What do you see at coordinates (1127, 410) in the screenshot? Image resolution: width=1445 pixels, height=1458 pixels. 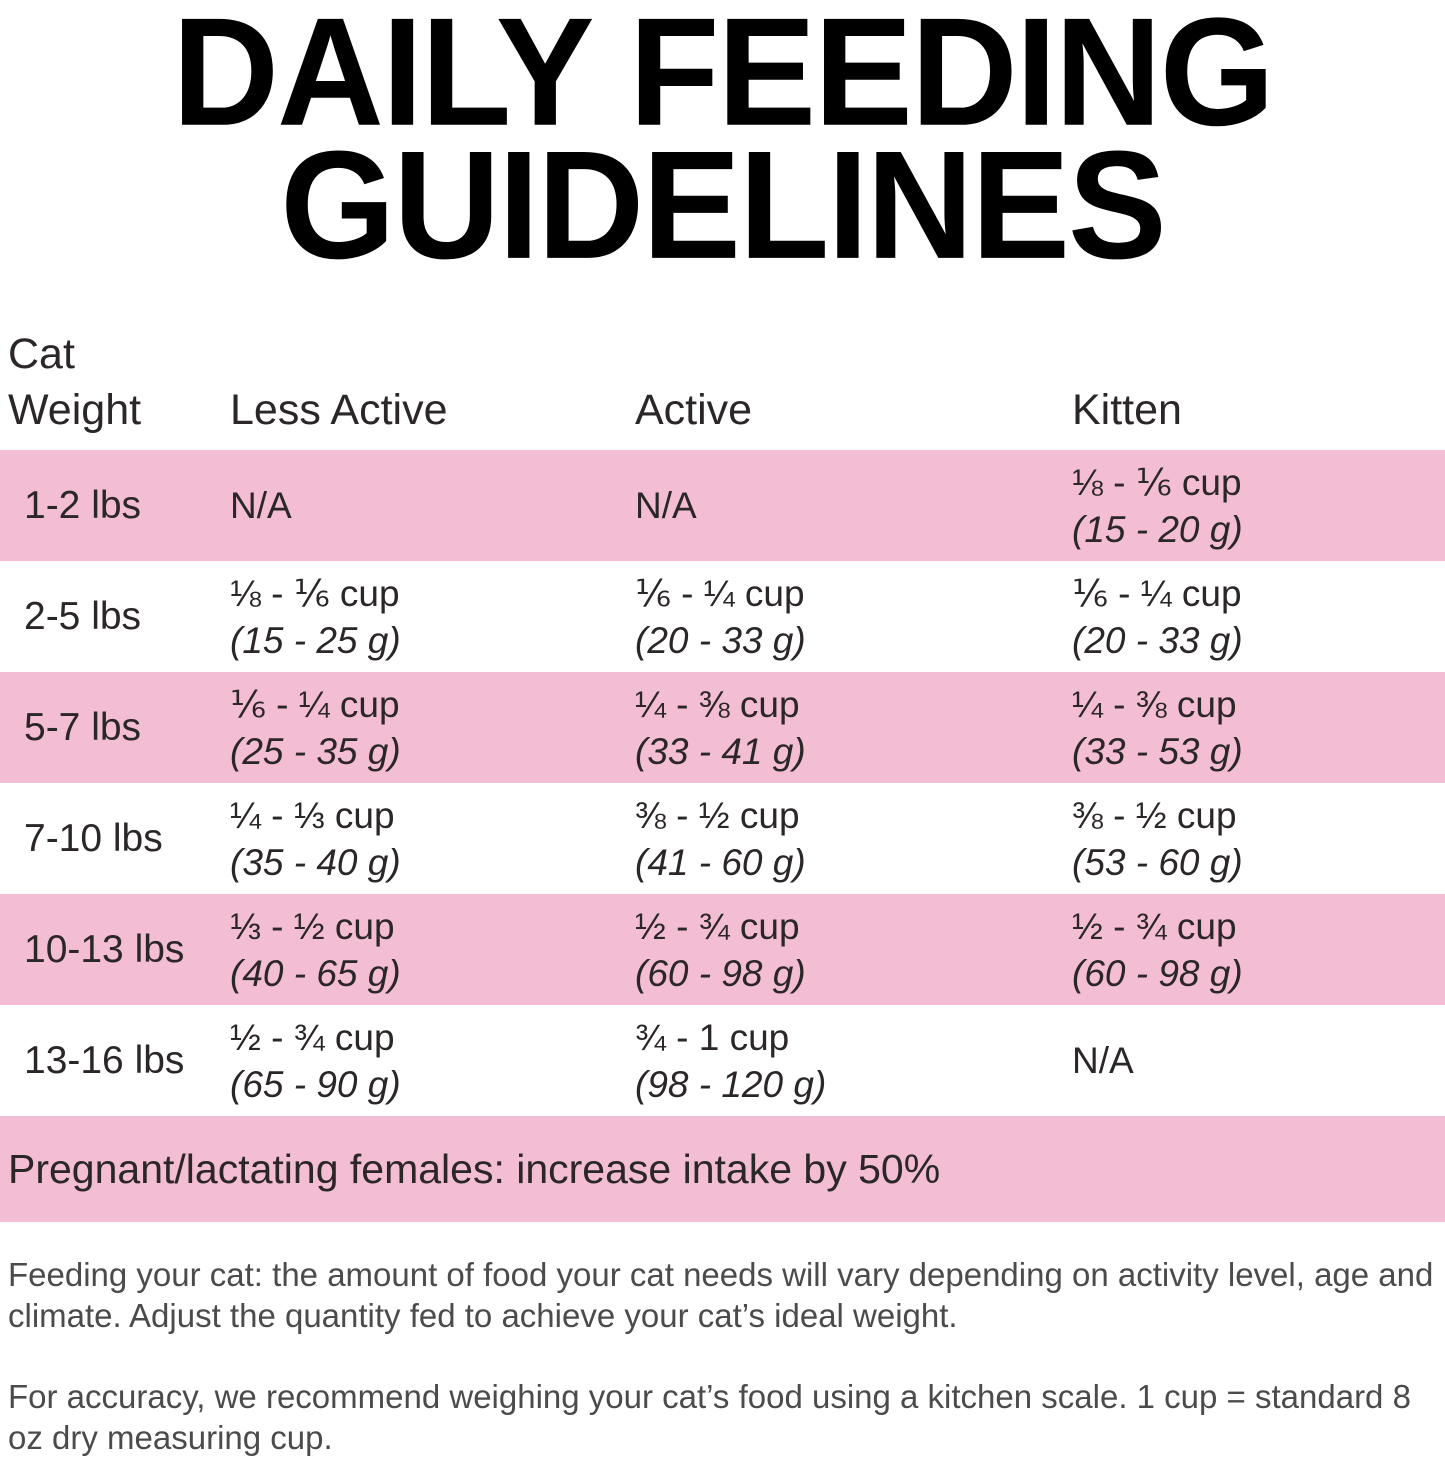 I see `header-kitten: Kitten` at bounding box center [1127, 410].